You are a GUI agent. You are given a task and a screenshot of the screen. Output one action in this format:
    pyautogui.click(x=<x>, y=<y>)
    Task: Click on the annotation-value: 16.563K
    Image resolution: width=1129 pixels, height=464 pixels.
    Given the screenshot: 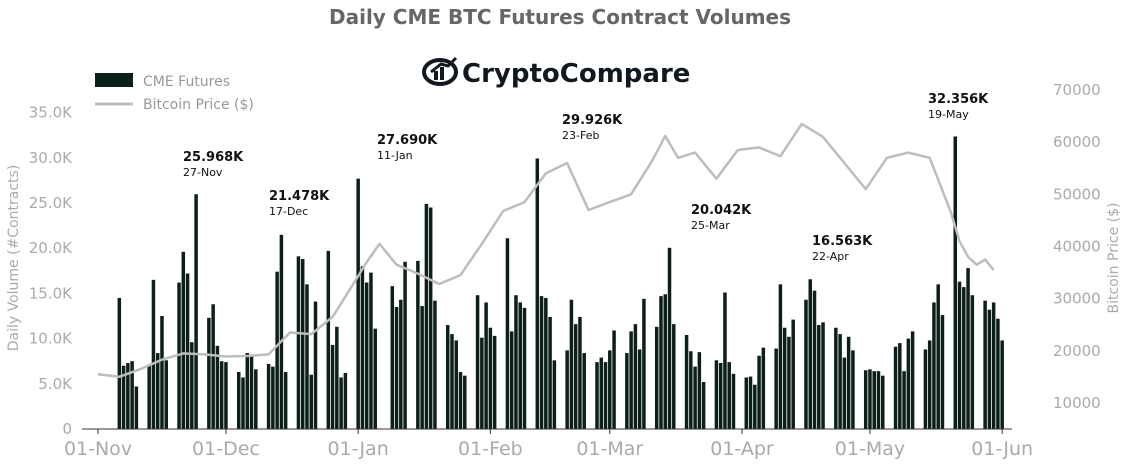 What is the action you would take?
    pyautogui.click(x=842, y=241)
    